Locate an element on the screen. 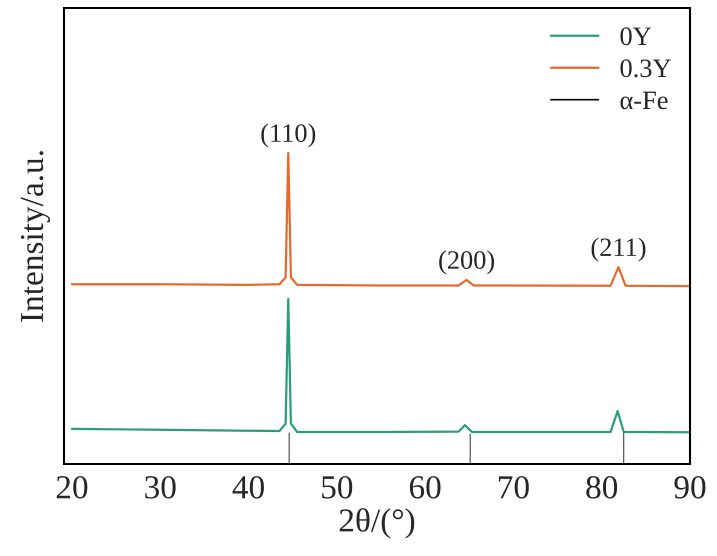 This screenshot has width=717, height=556. x-tick-label: 30 is located at coordinates (160, 487).